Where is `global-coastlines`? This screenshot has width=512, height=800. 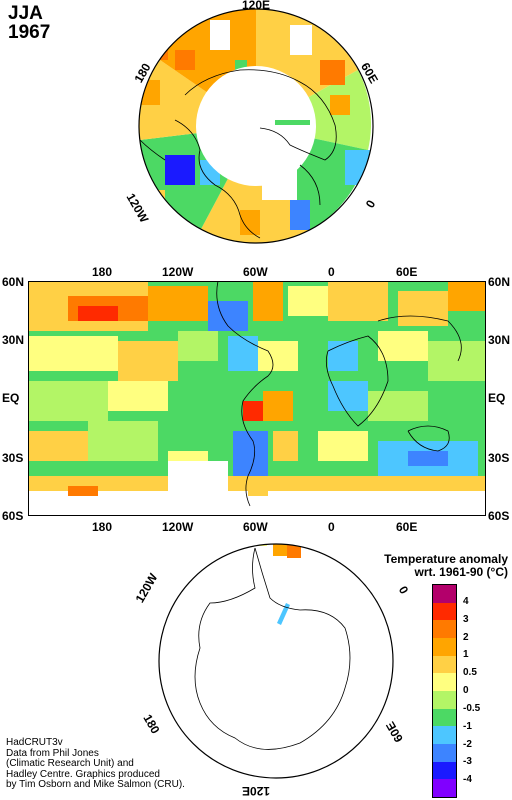
global-coastlines is located at coordinates (339, 394).